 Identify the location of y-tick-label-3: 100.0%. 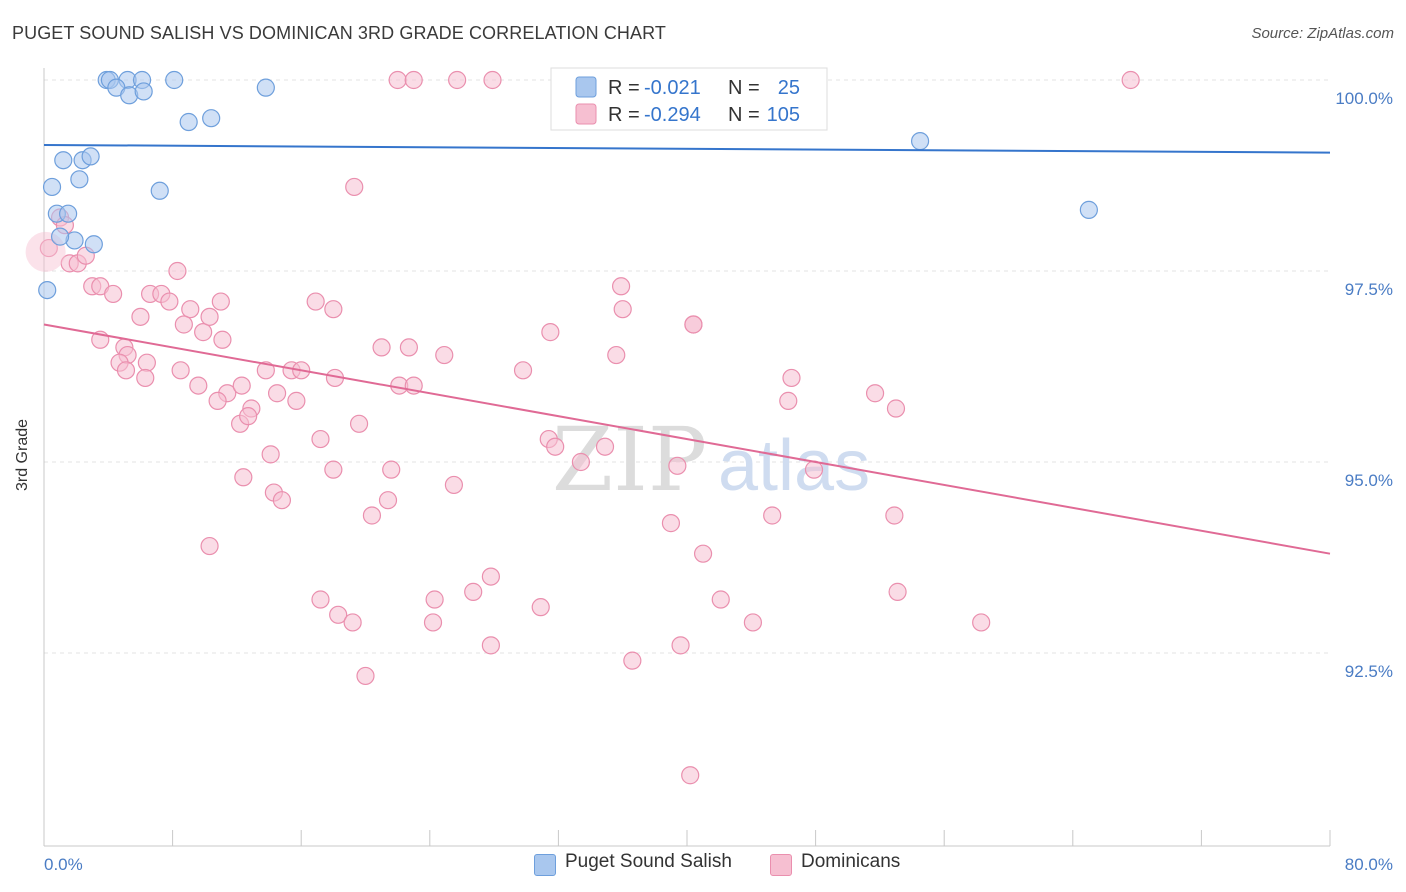
(1364, 98).